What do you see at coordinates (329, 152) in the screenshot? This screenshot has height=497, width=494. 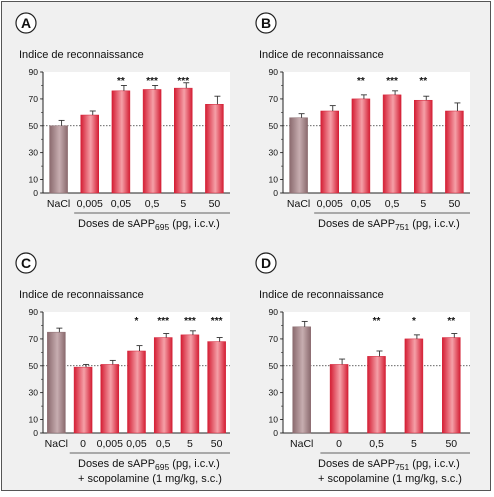 I see `bar-0,005` at bounding box center [329, 152].